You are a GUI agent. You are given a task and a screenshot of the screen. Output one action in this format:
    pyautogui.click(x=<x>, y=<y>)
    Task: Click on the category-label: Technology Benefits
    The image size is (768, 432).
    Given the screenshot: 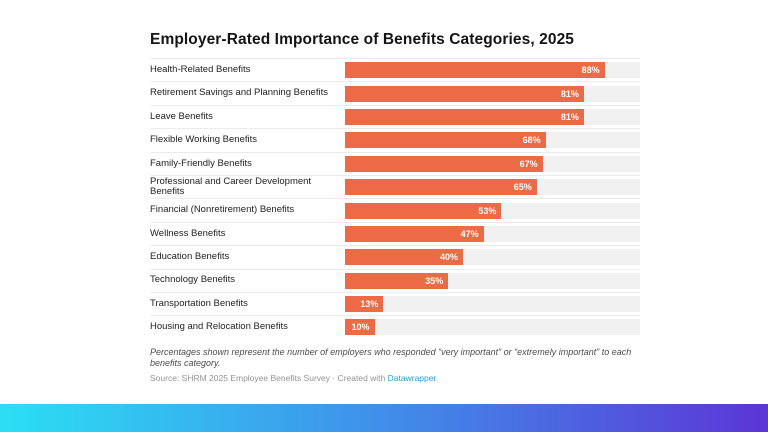 What is the action you would take?
    pyautogui.click(x=193, y=280)
    